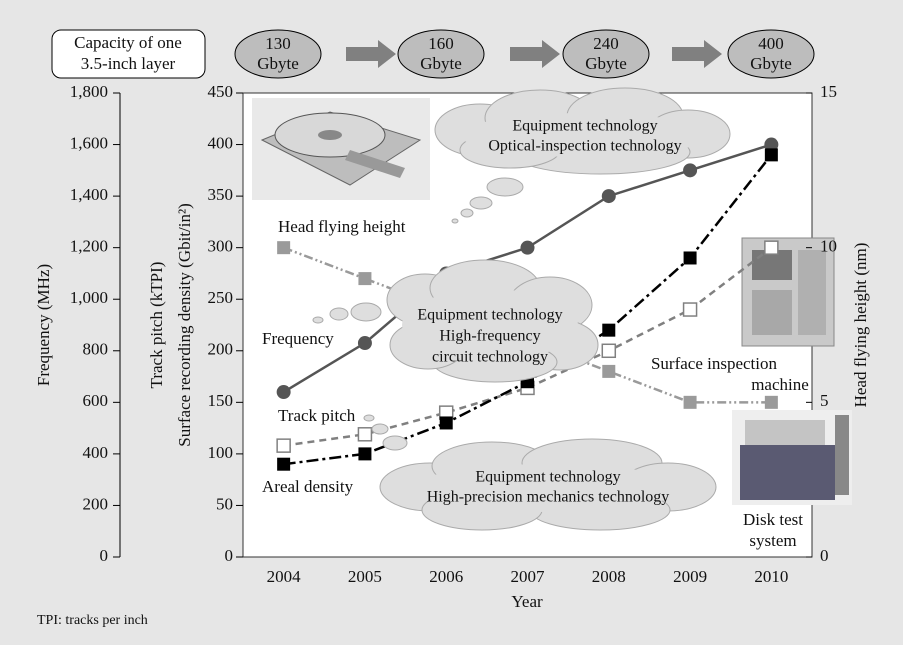 The height and width of the screenshot is (645, 903). Describe the element at coordinates (342, 226) in the screenshot. I see `series-label: Head flying height` at that location.